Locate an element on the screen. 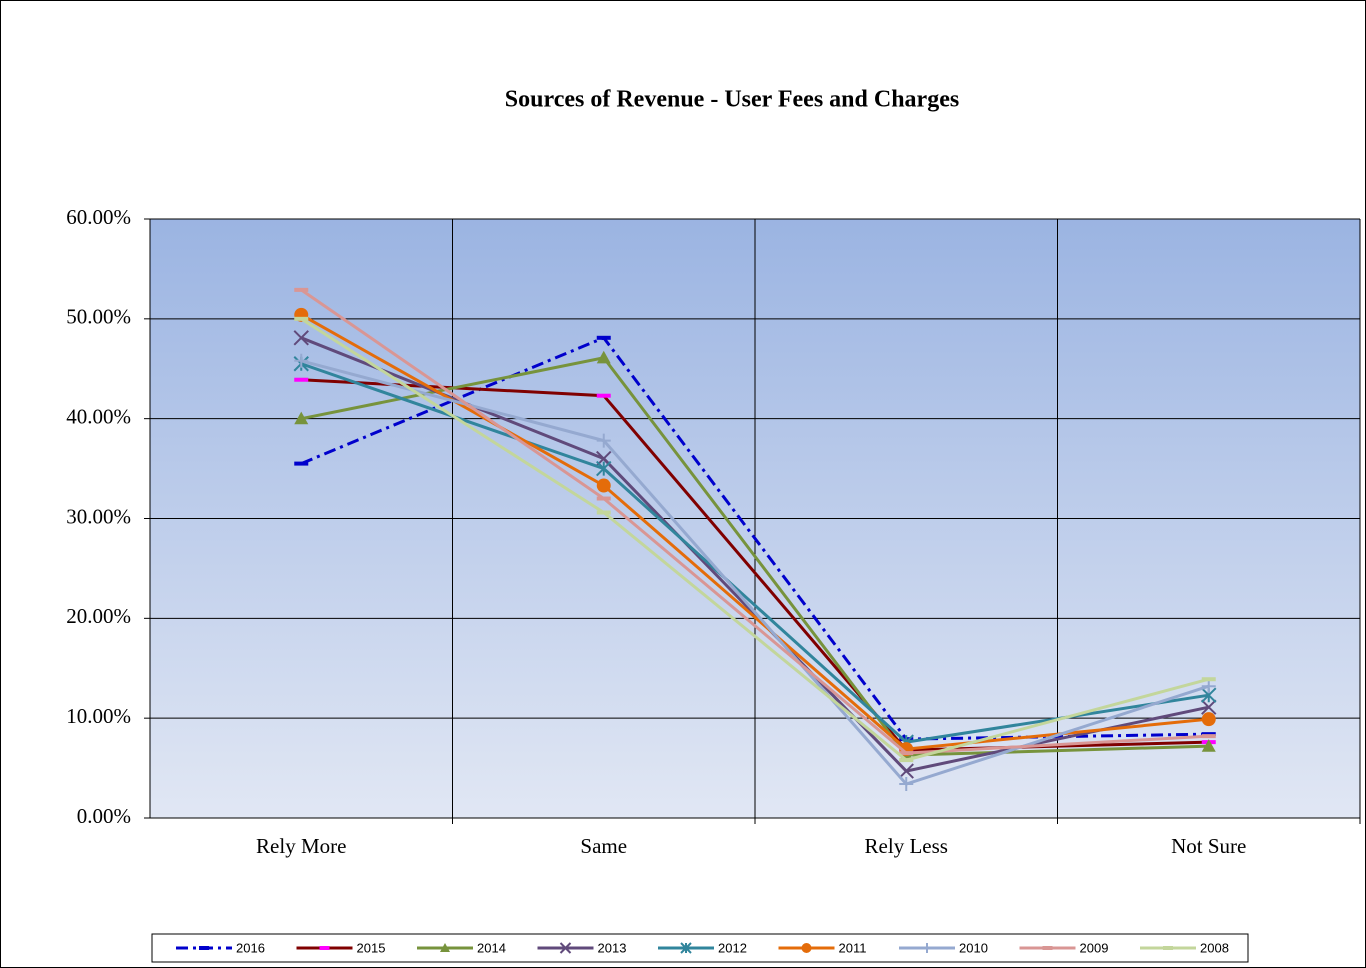 This screenshot has width=1366, height=968. x-tick-label: Not Sure is located at coordinates (1208, 846).